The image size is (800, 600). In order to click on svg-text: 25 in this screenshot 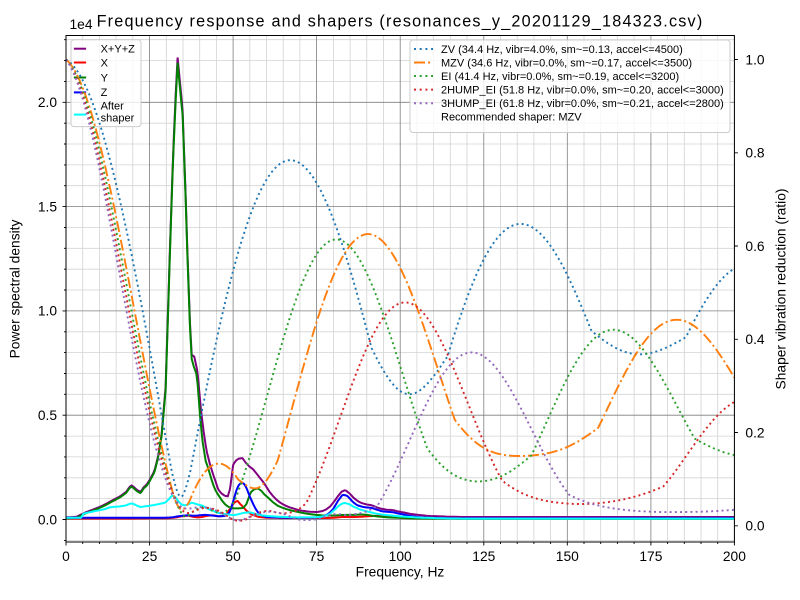, I will do `click(150, 556)`.